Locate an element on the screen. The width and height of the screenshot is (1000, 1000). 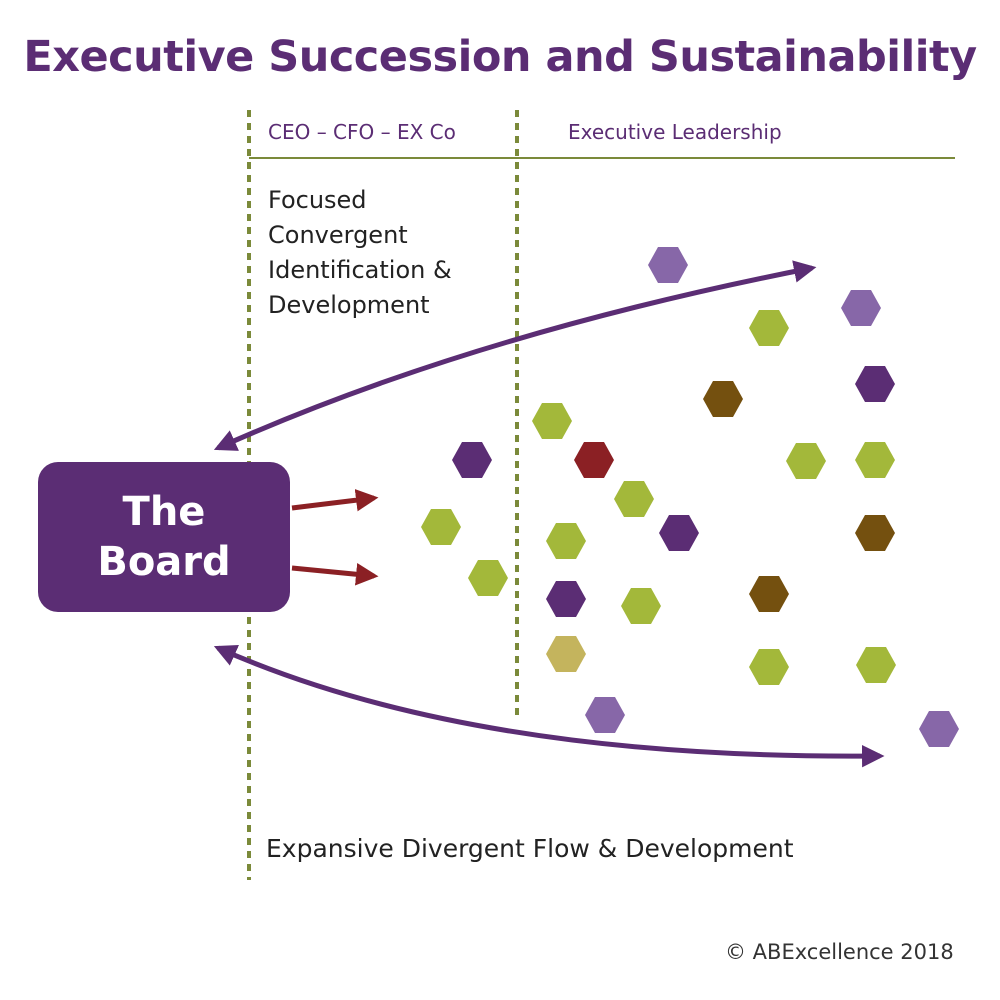
copyright-notice: © ABExcellence 2018 is located at coordinates (839, 952).